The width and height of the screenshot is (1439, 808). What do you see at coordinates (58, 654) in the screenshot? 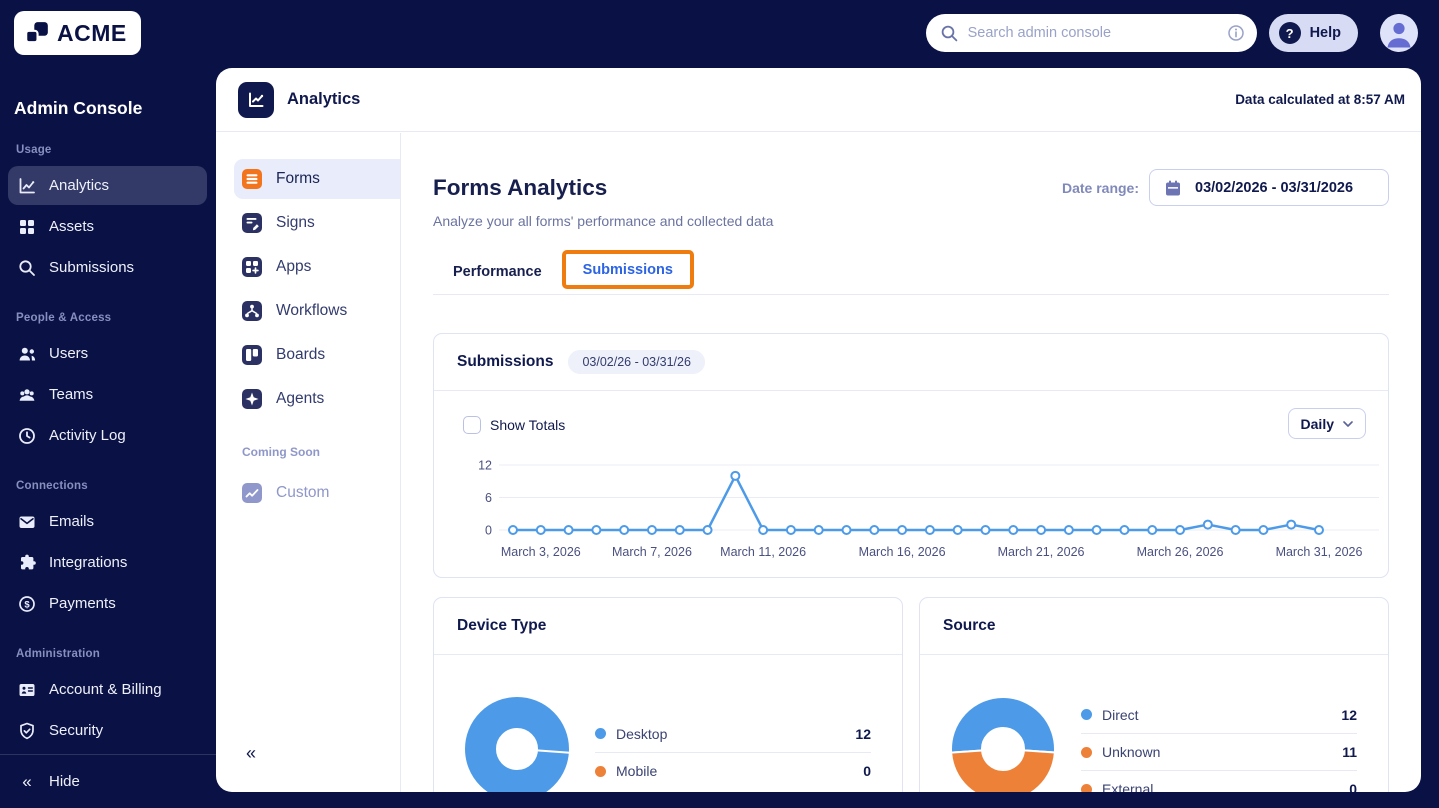
I see `section-label-administration: Administration` at bounding box center [58, 654].